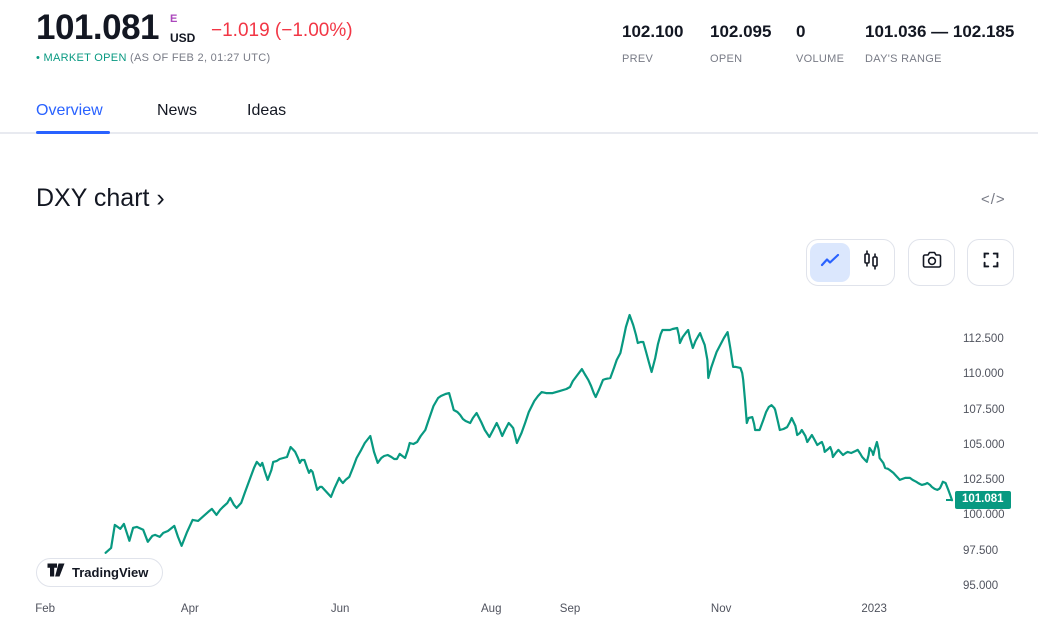 This screenshot has height=633, width=1038. I want to click on tab-bar: Overview News Ideas, so click(519, 115).